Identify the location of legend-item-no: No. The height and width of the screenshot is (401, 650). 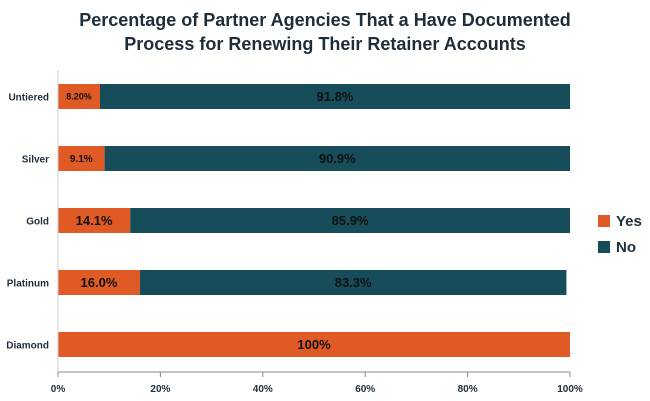
(620, 247).